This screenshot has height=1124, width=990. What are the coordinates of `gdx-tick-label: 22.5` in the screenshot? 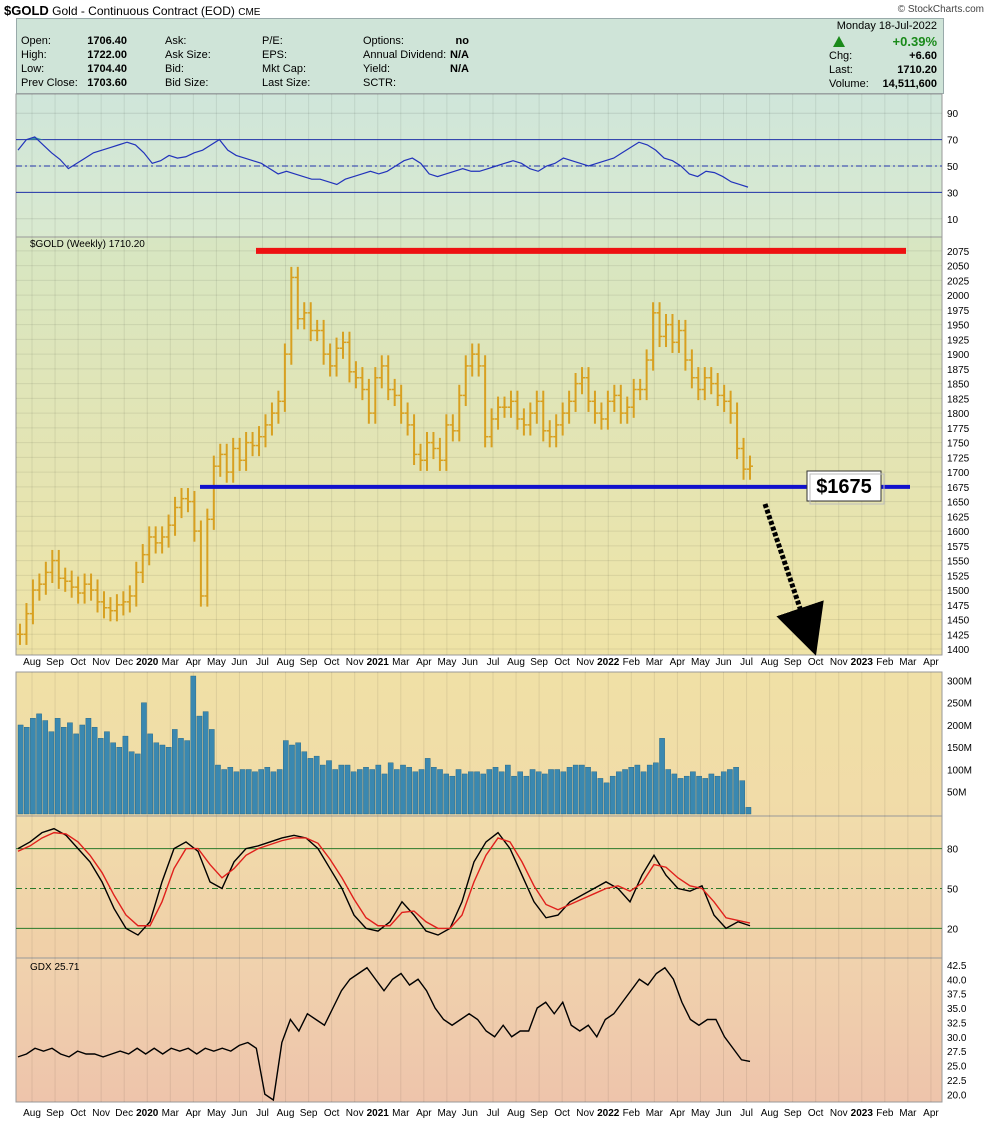 It's located at (957, 1081).